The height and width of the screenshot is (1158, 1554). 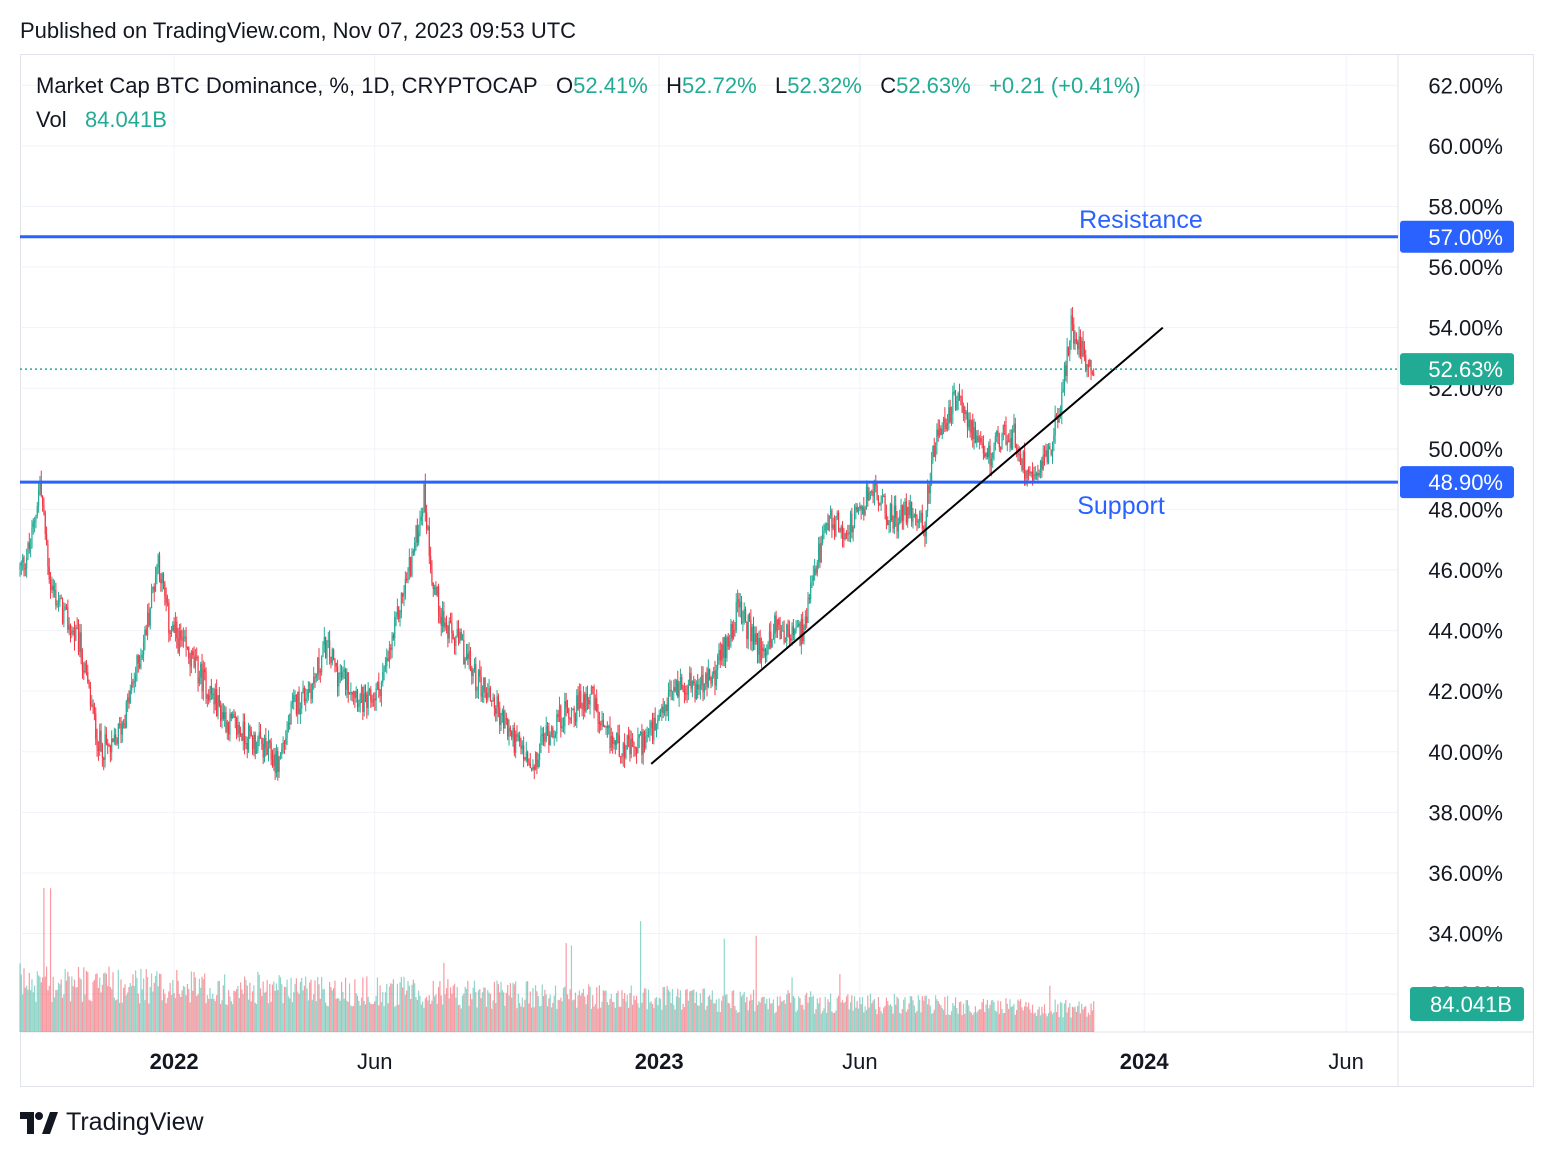 I want to click on x-tick-label: 2023, so click(x=659, y=1061).